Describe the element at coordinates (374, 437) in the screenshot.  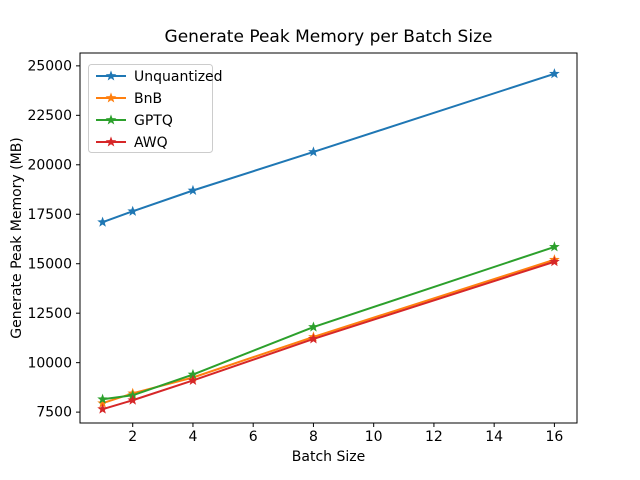
I see `x-tick-label: 10` at that location.